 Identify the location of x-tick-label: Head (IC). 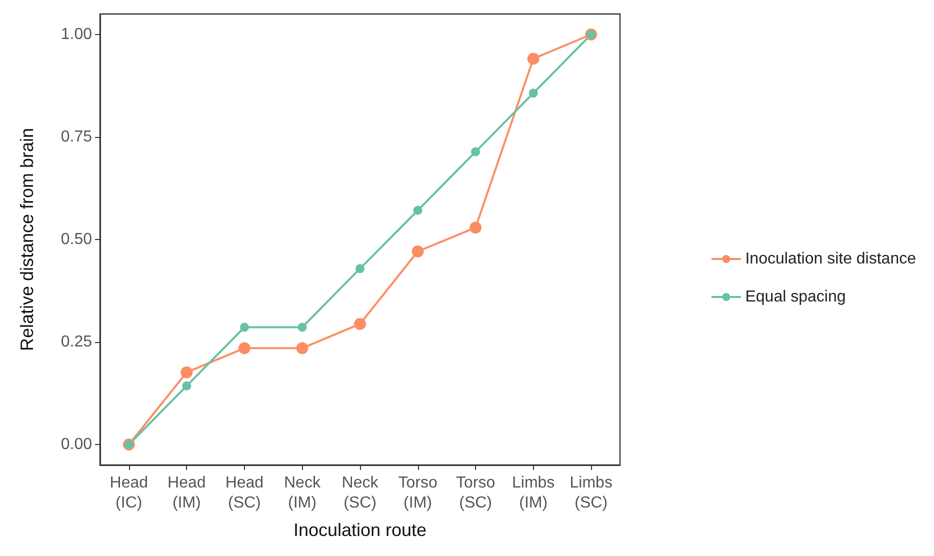
(129, 493).